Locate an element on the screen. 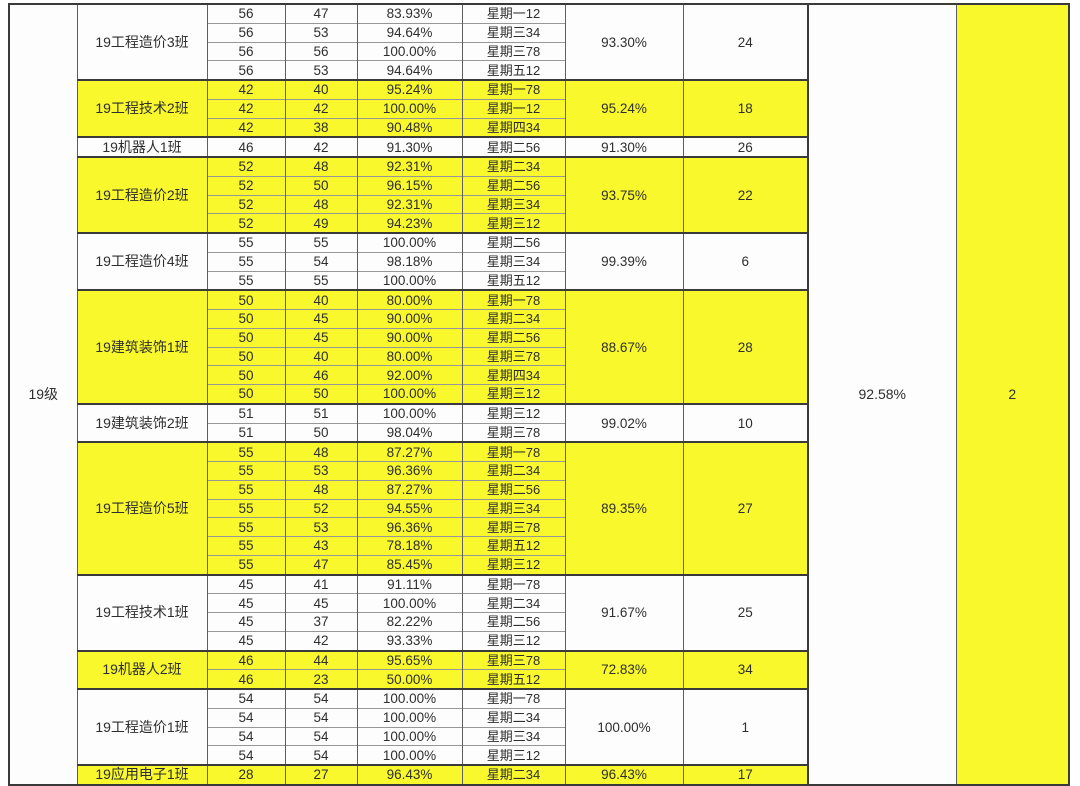 This screenshot has height=786, width=1080. present-count-cell: 38 is located at coordinates (321, 127).